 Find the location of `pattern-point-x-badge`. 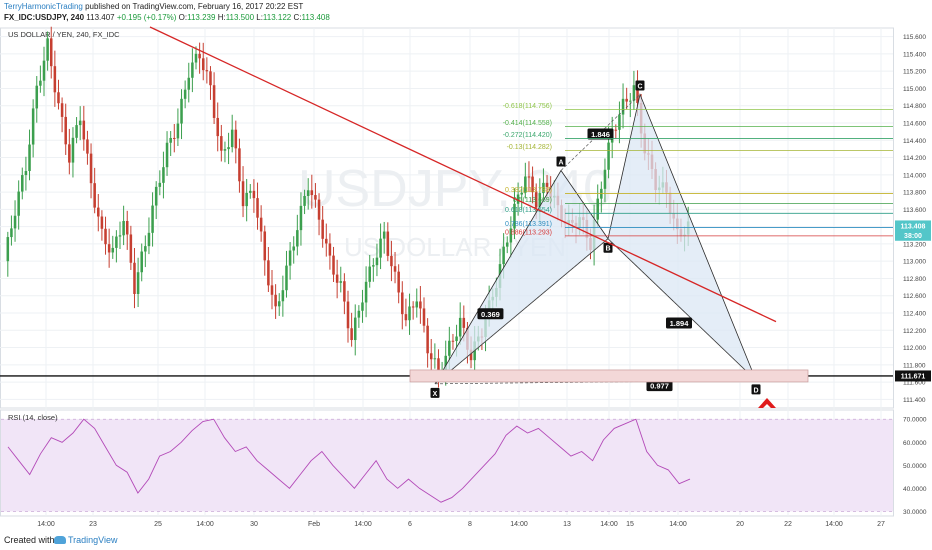

pattern-point-x-badge is located at coordinates (435, 392).